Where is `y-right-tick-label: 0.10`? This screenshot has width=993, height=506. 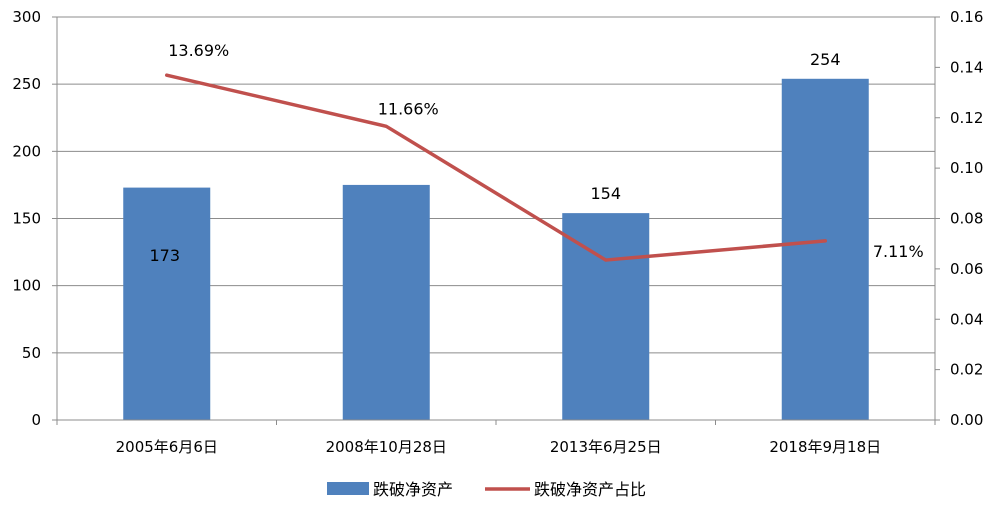
y-right-tick-label: 0.10 is located at coordinates (966, 168).